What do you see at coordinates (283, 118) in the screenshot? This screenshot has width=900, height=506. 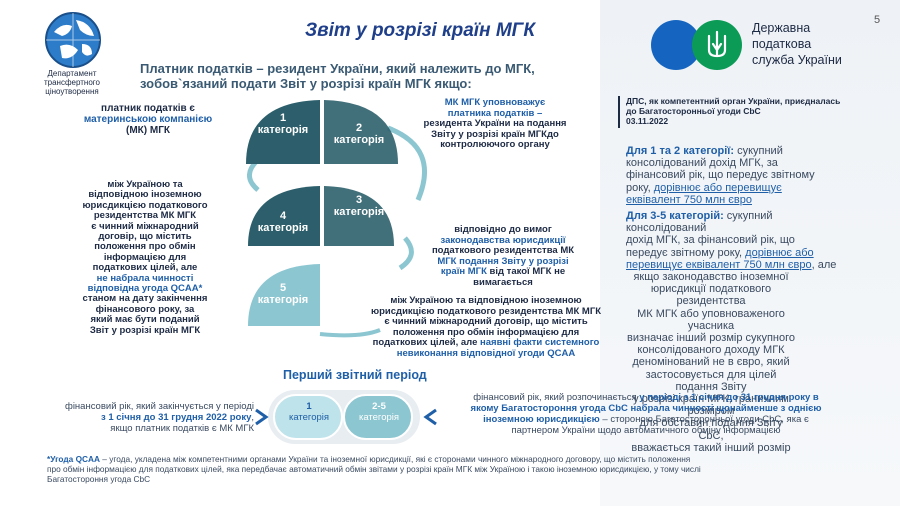 I see `category-1-number: 1` at bounding box center [283, 118].